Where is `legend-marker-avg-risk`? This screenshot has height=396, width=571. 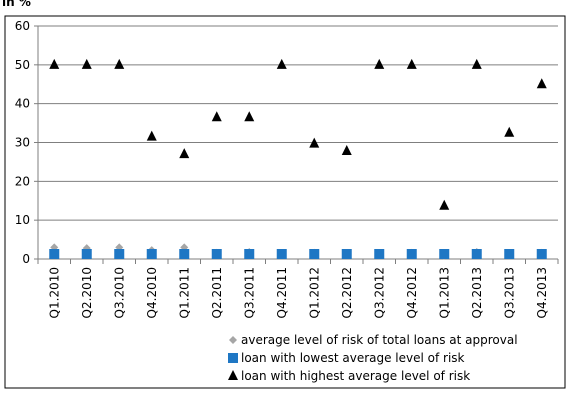
legend-marker-avg-risk is located at coordinates (233, 340).